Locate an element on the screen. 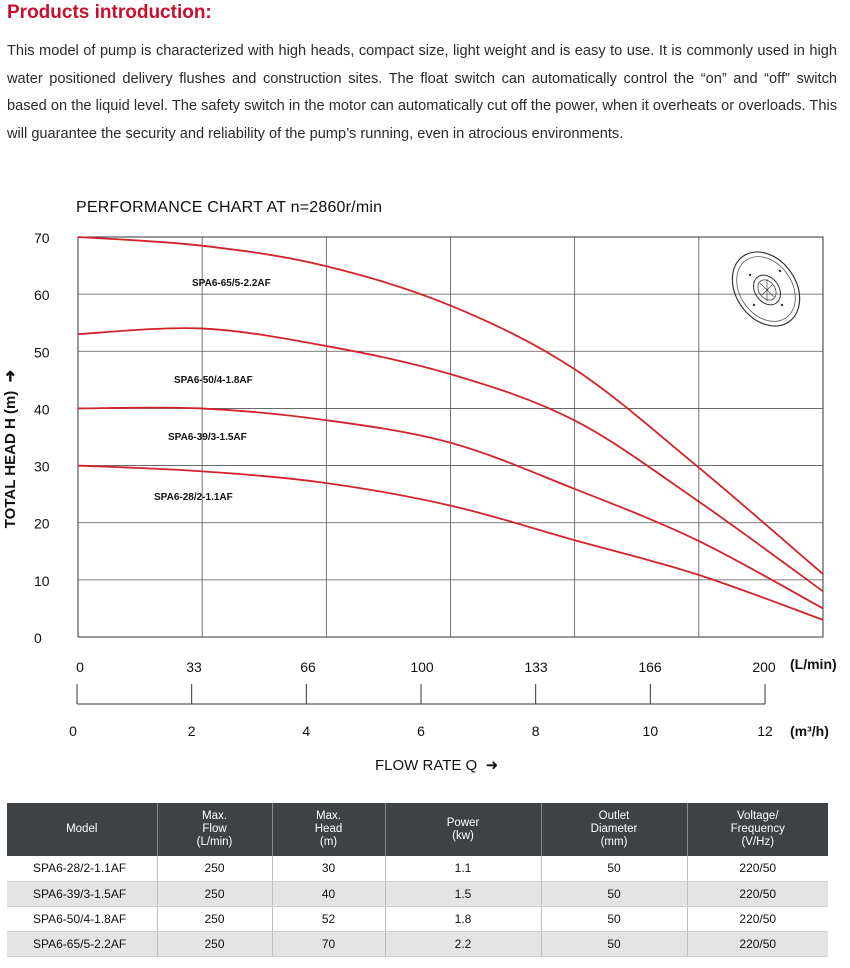 This screenshot has width=850, height=968. y-tick-label: 40 is located at coordinates (42, 409).